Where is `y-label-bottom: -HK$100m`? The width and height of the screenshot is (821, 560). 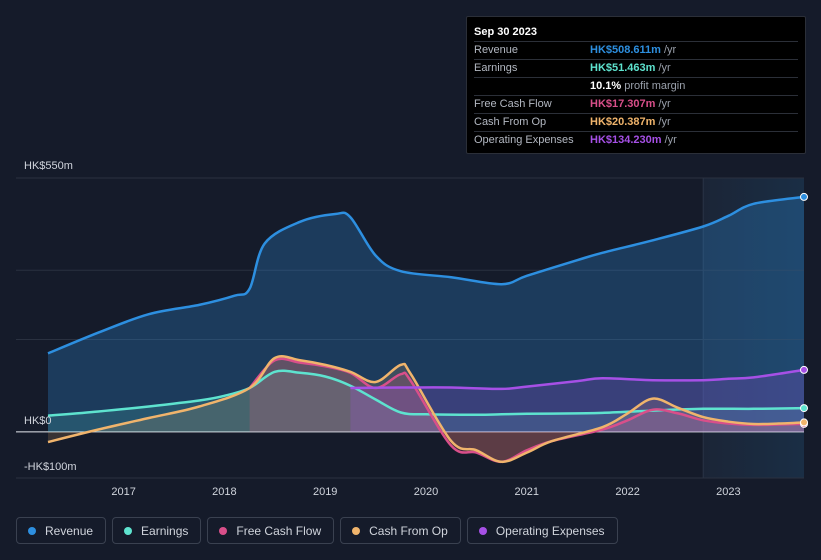 y-label-bottom: -HK$100m is located at coordinates (50, 467).